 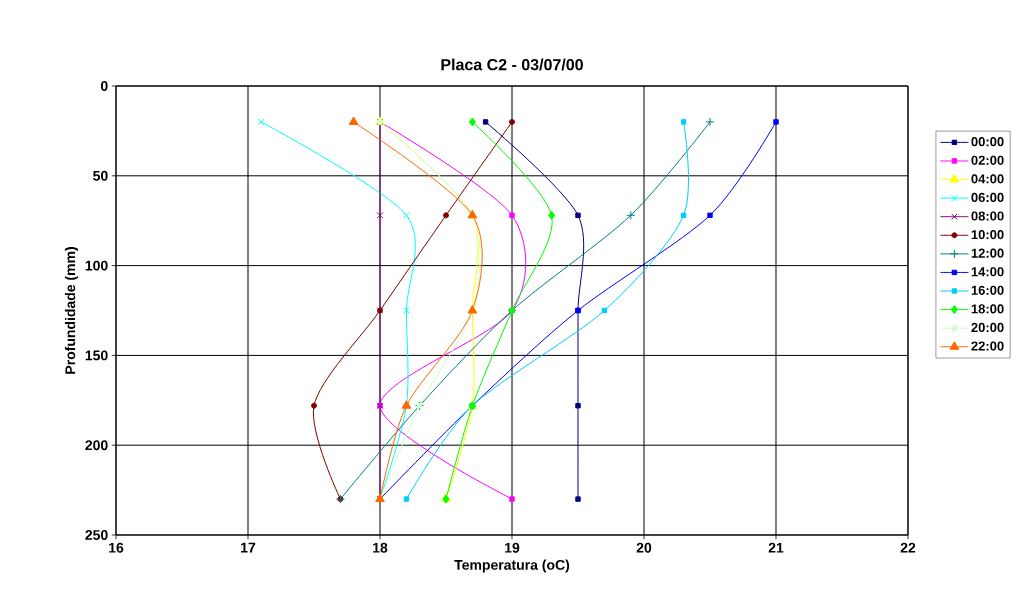 What do you see at coordinates (987, 253) in the screenshot?
I see `legend-label: 12:00` at bounding box center [987, 253].